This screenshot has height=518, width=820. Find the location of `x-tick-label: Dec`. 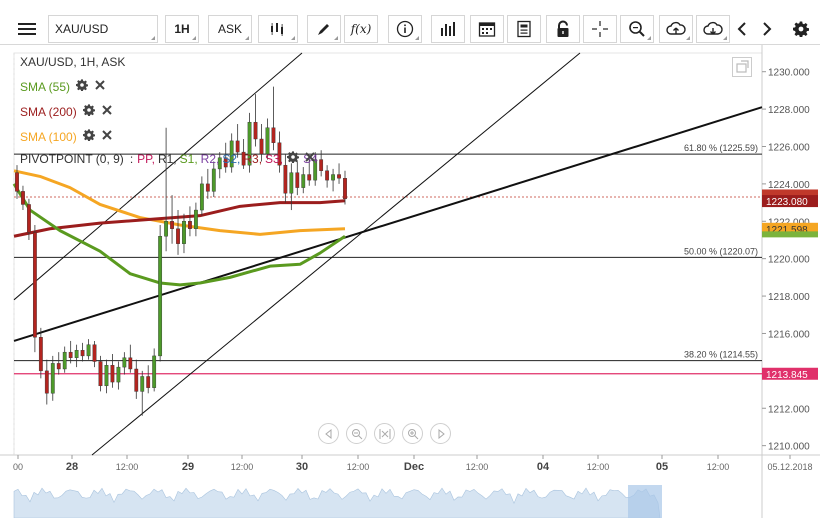

x-tick-label: Dec is located at coordinates (414, 467).